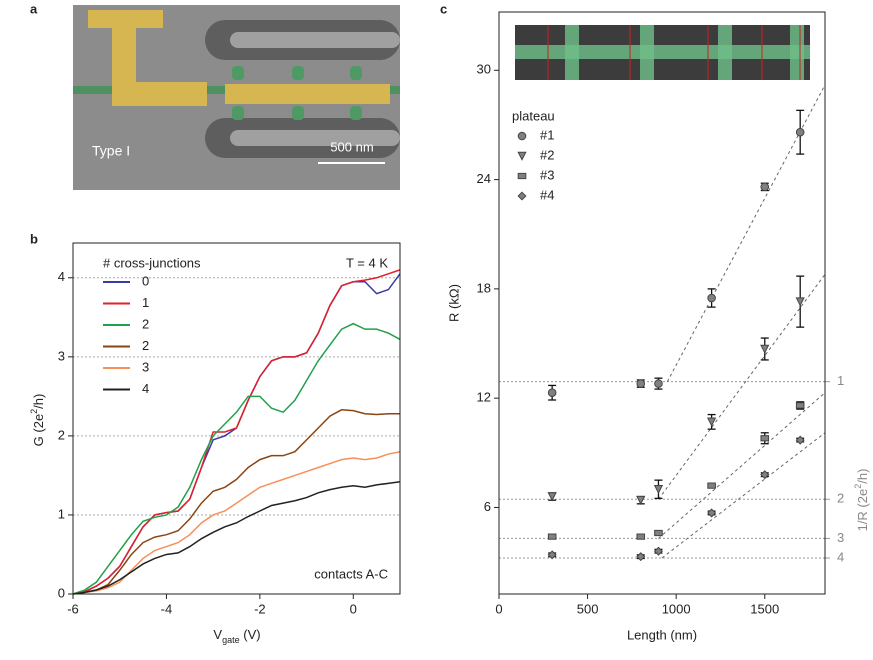  What do you see at coordinates (840, 556) in the screenshot?
I see `y2-tick-label: 4` at bounding box center [840, 556].